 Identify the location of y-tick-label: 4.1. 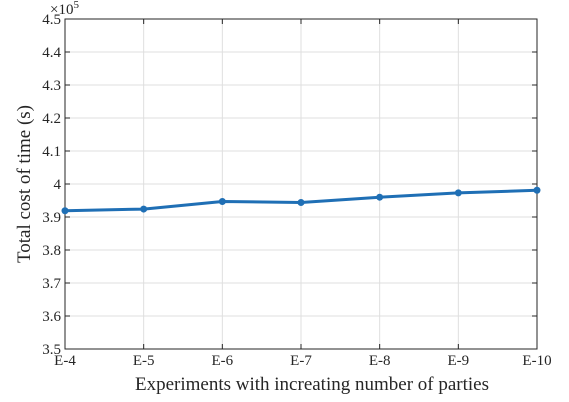
(51, 152).